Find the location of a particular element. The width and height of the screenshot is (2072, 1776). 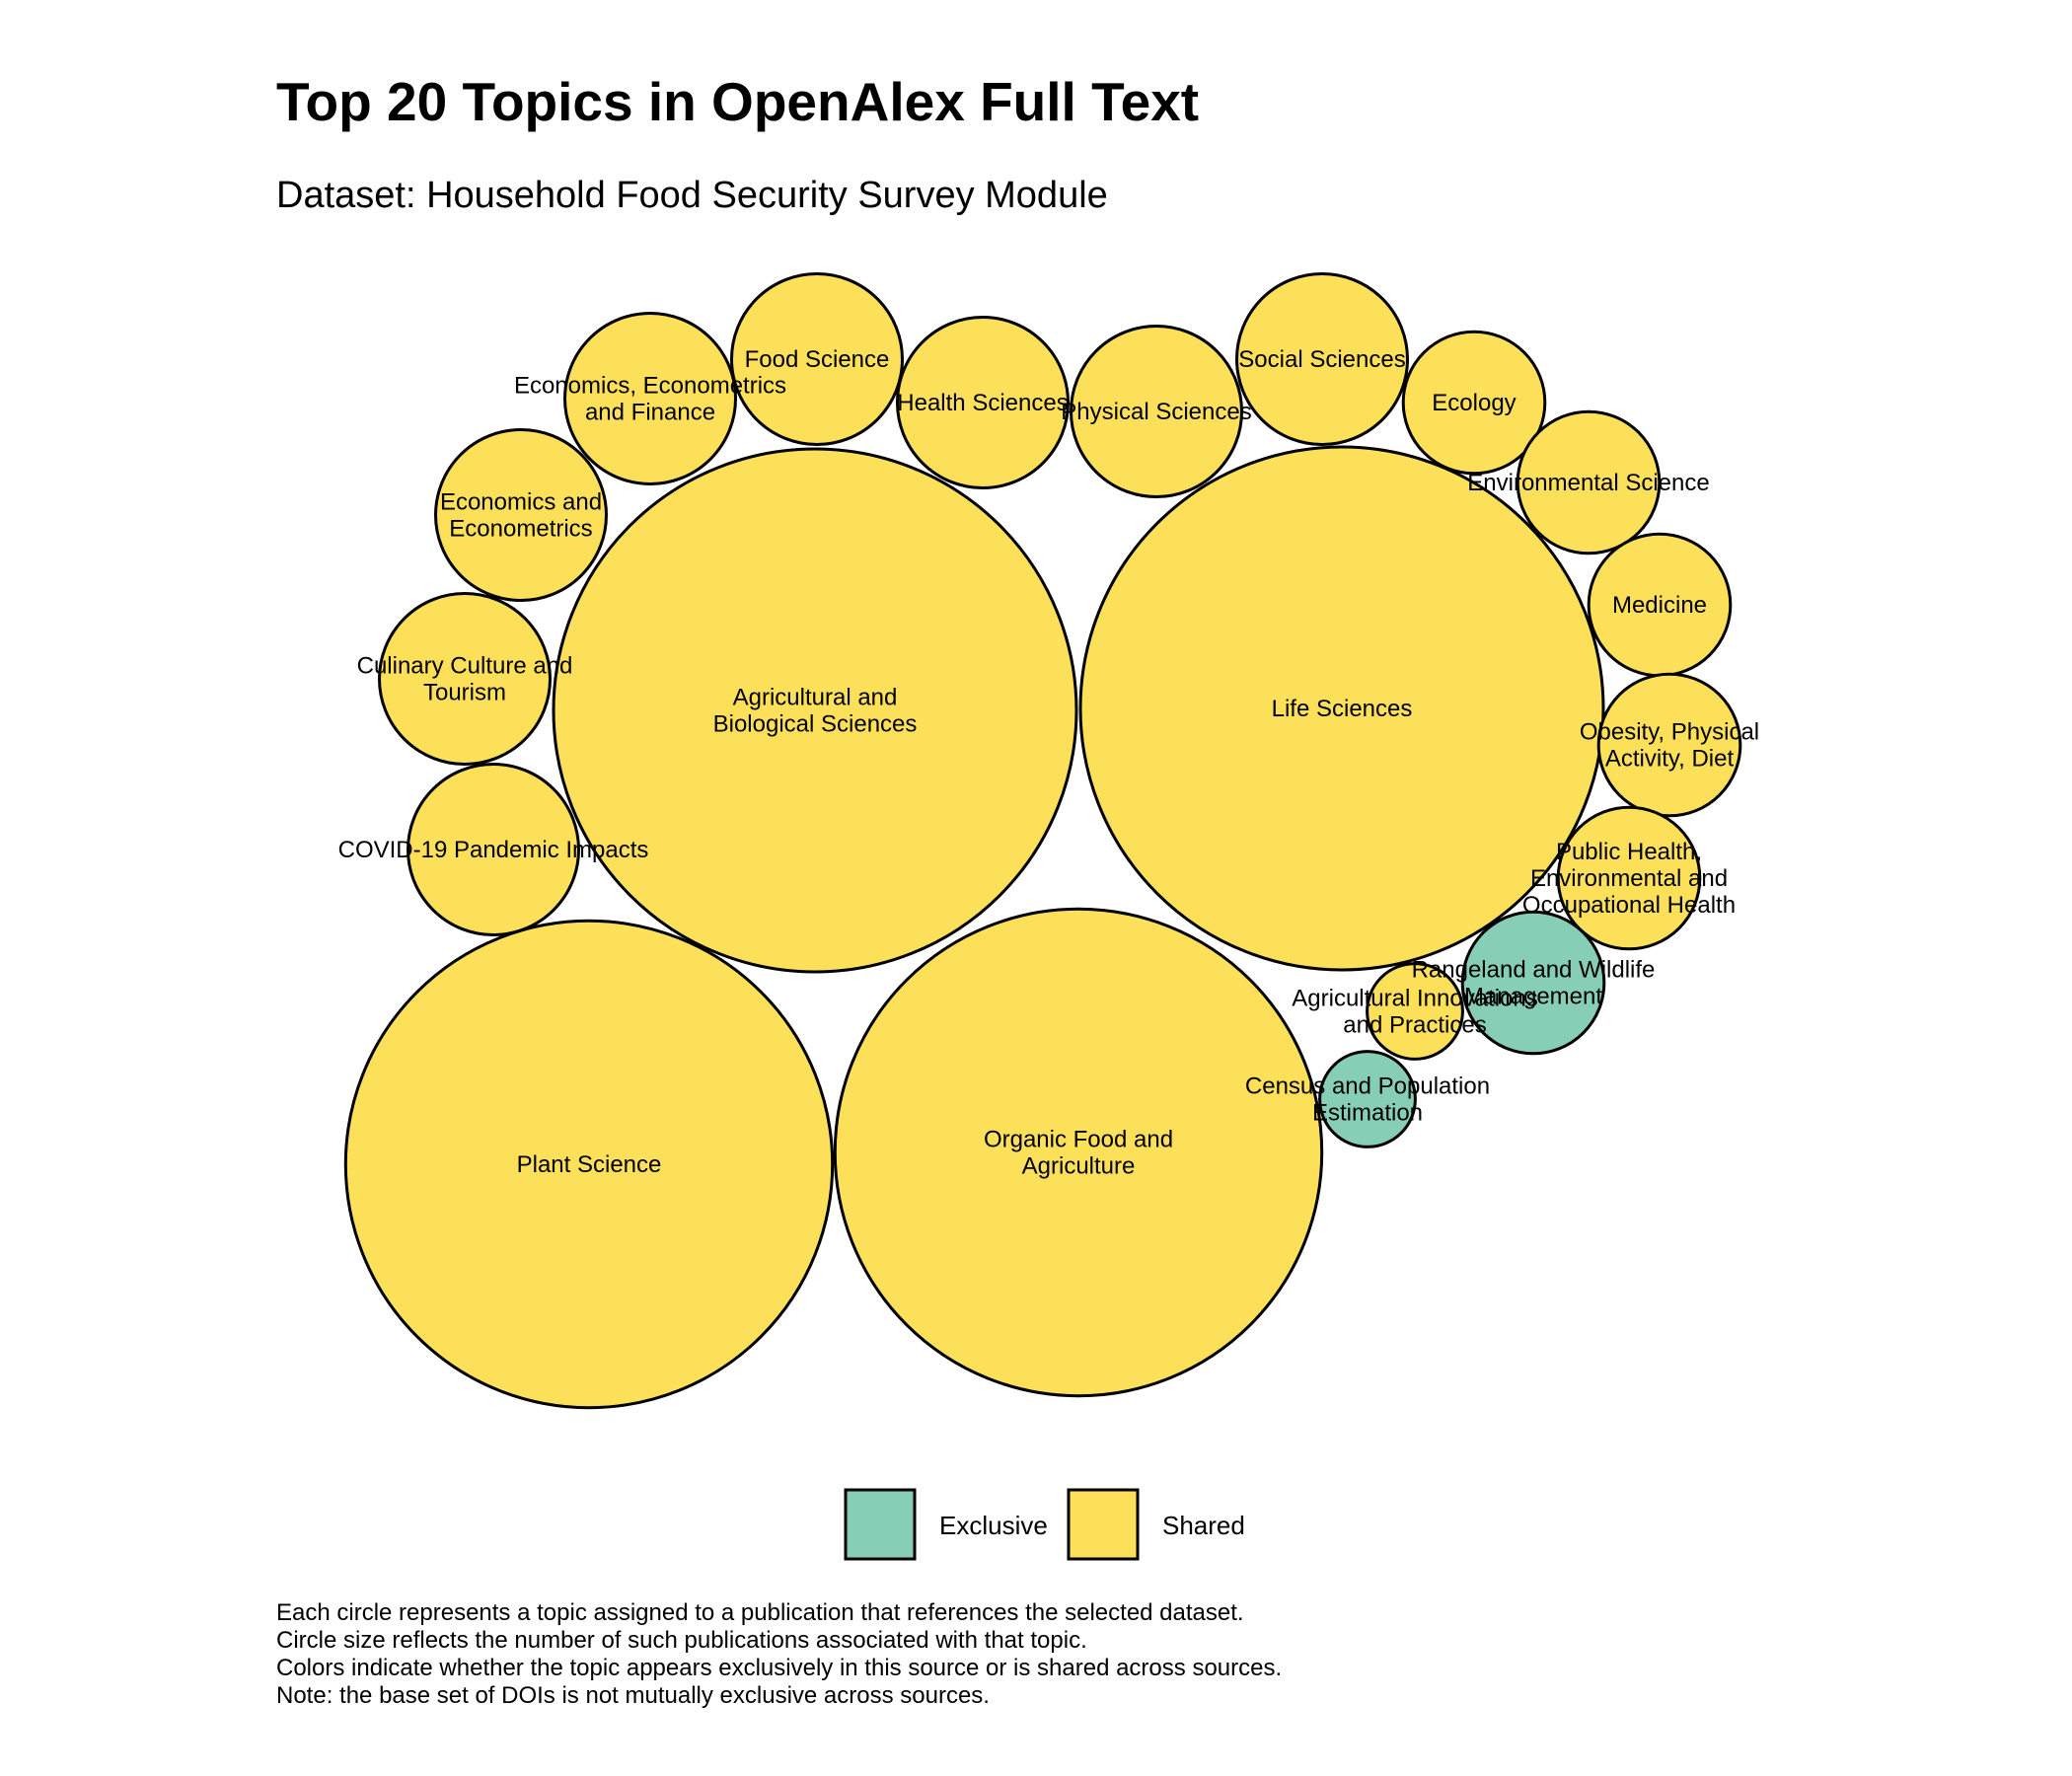

chart-title: Top 20 Topics in OpenAlex Full Text is located at coordinates (737, 102).